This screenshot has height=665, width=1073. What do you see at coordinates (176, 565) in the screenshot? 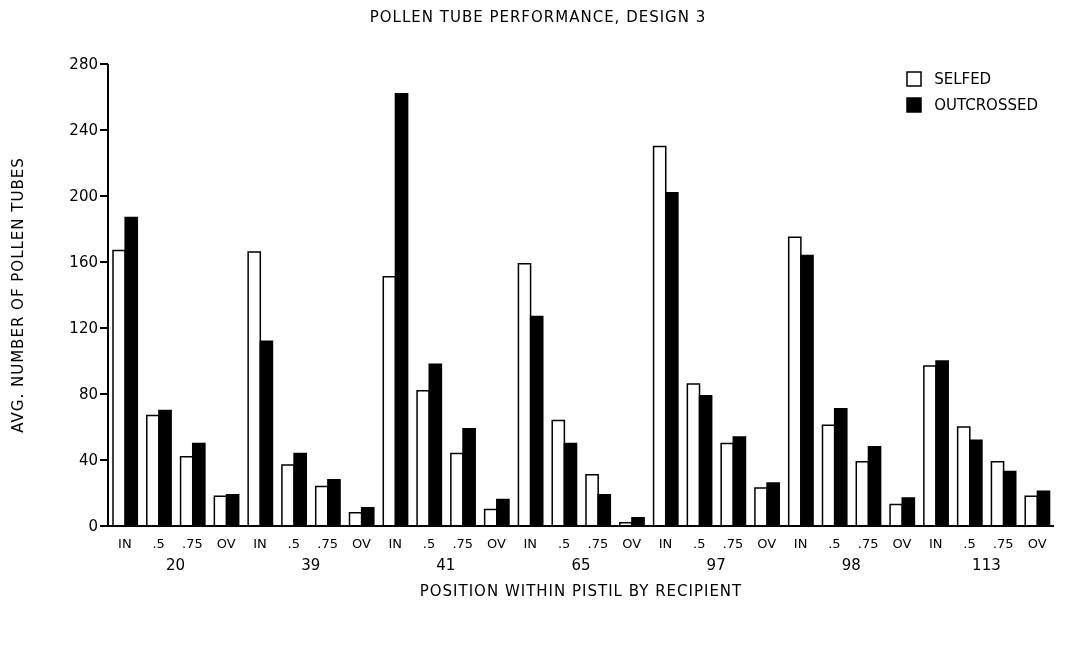
I see `text: 20` at bounding box center [176, 565].